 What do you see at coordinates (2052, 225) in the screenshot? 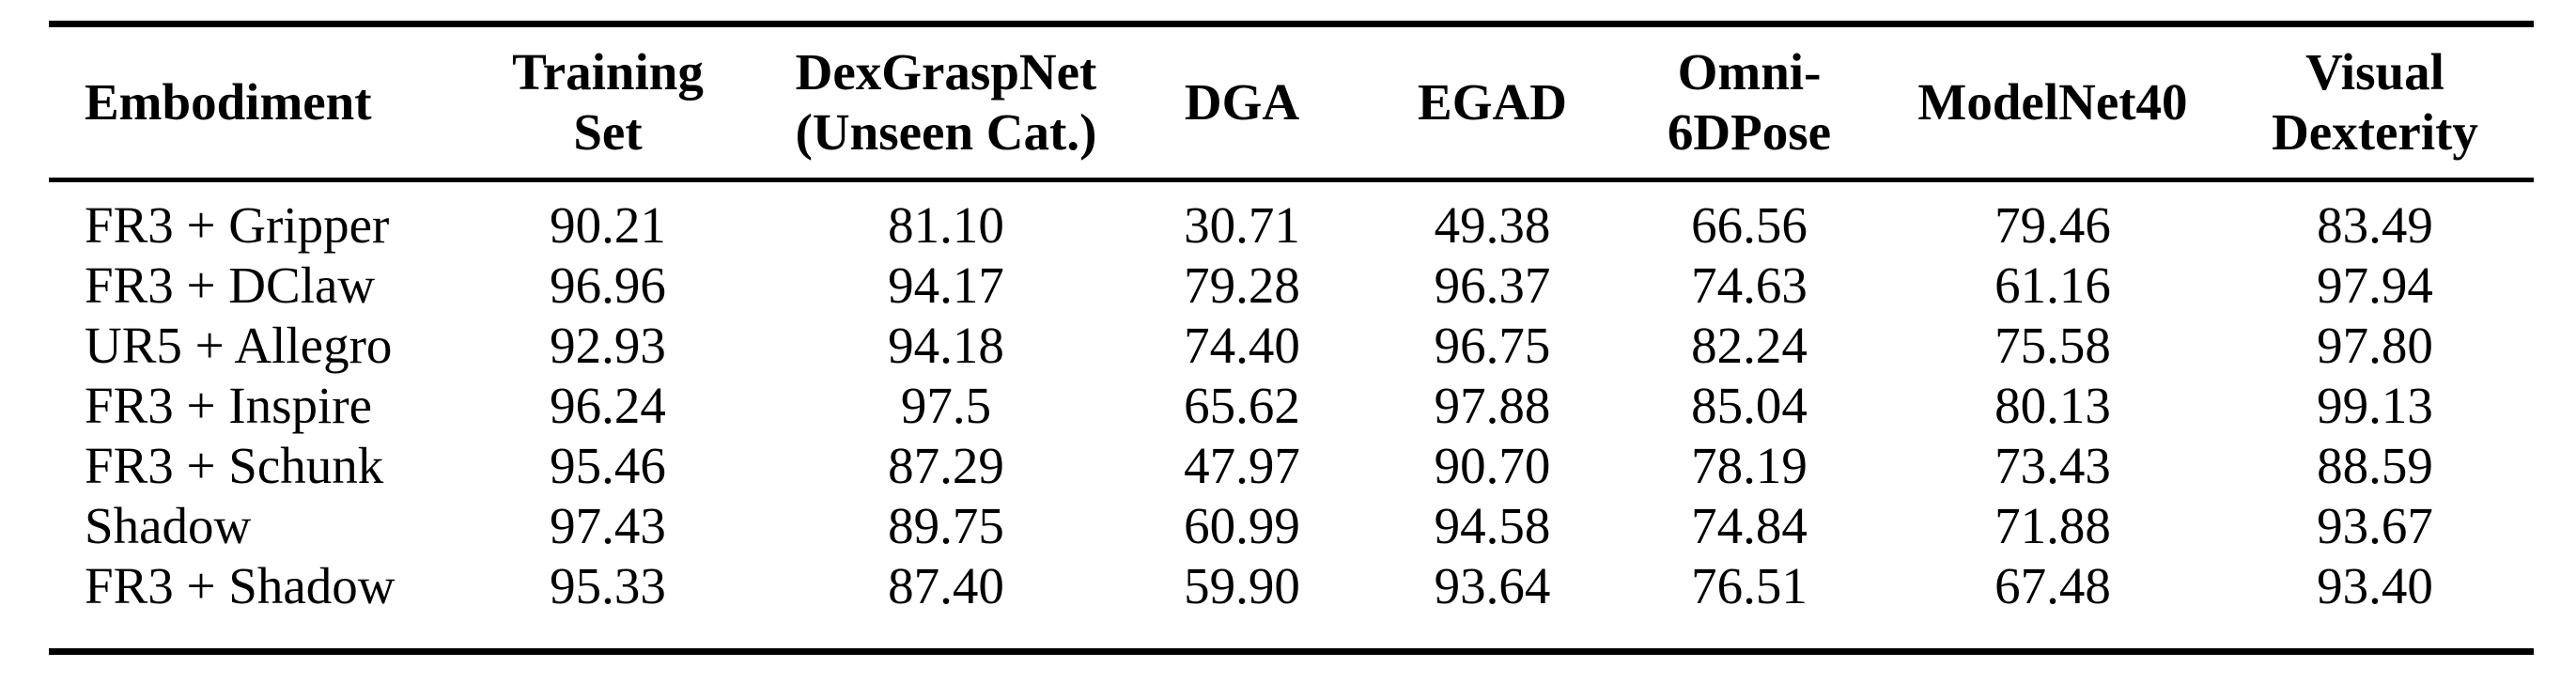
I see `value-cell: 79.46` at bounding box center [2052, 225].